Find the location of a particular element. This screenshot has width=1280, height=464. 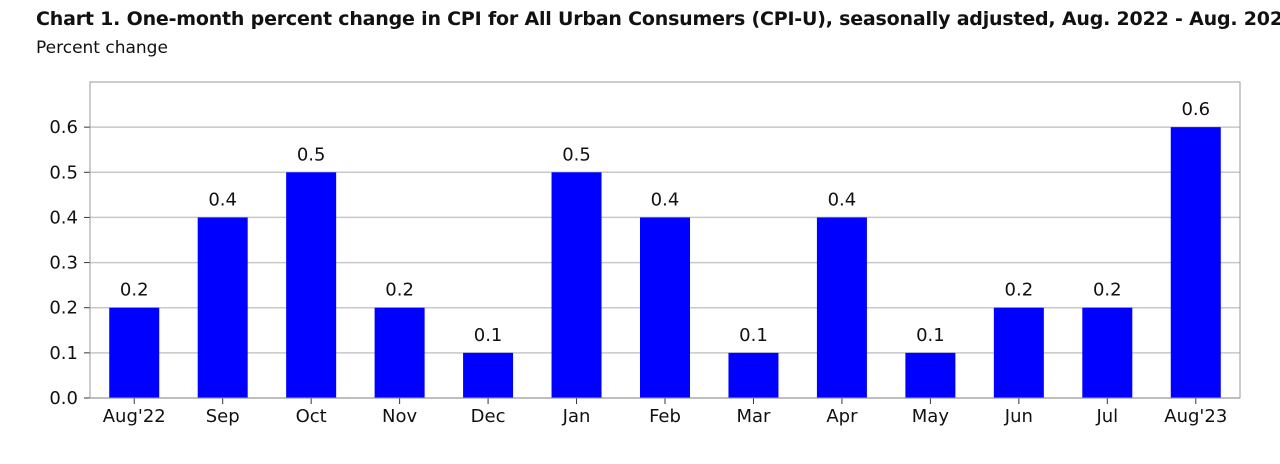

y-tick-label: 0.0 is located at coordinates (63, 398).